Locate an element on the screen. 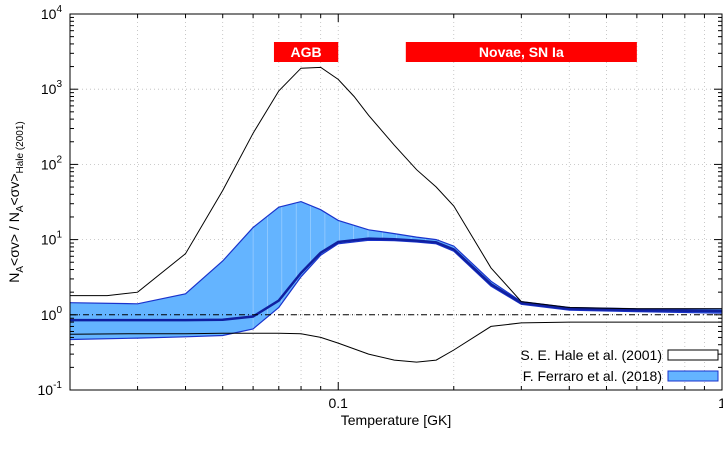  y-tick-exponent: 3 is located at coordinates (59, 84).